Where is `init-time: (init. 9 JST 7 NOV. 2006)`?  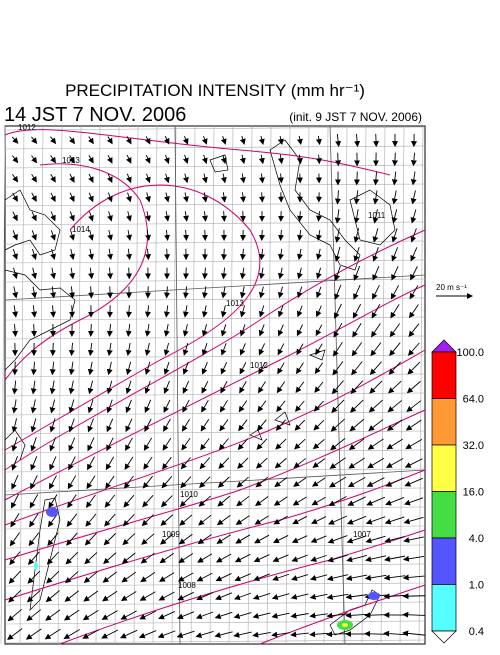 init-time: (init. 9 JST 7 NOV. 2006) is located at coordinates (355, 117).